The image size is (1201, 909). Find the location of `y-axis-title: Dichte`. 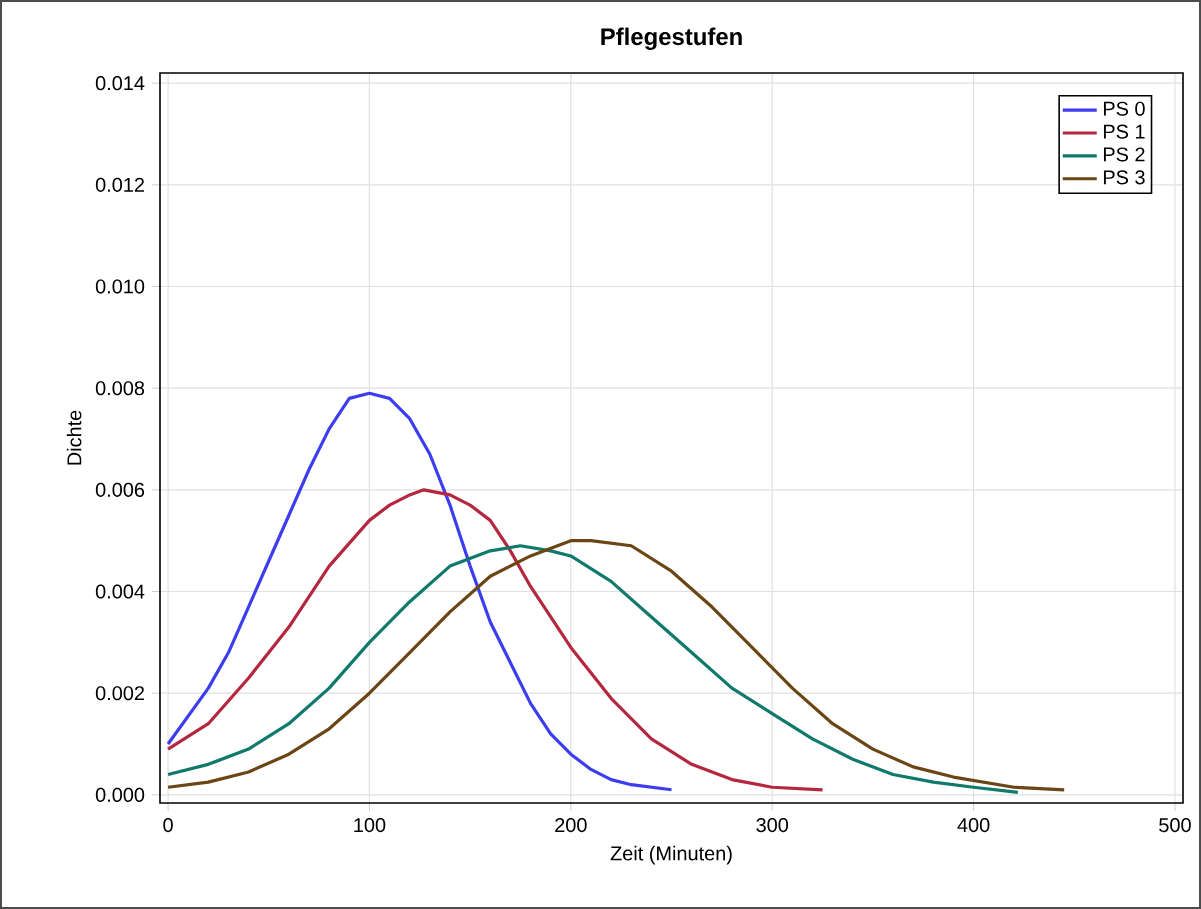

y-axis-title: Dichte is located at coordinates (74, 437).